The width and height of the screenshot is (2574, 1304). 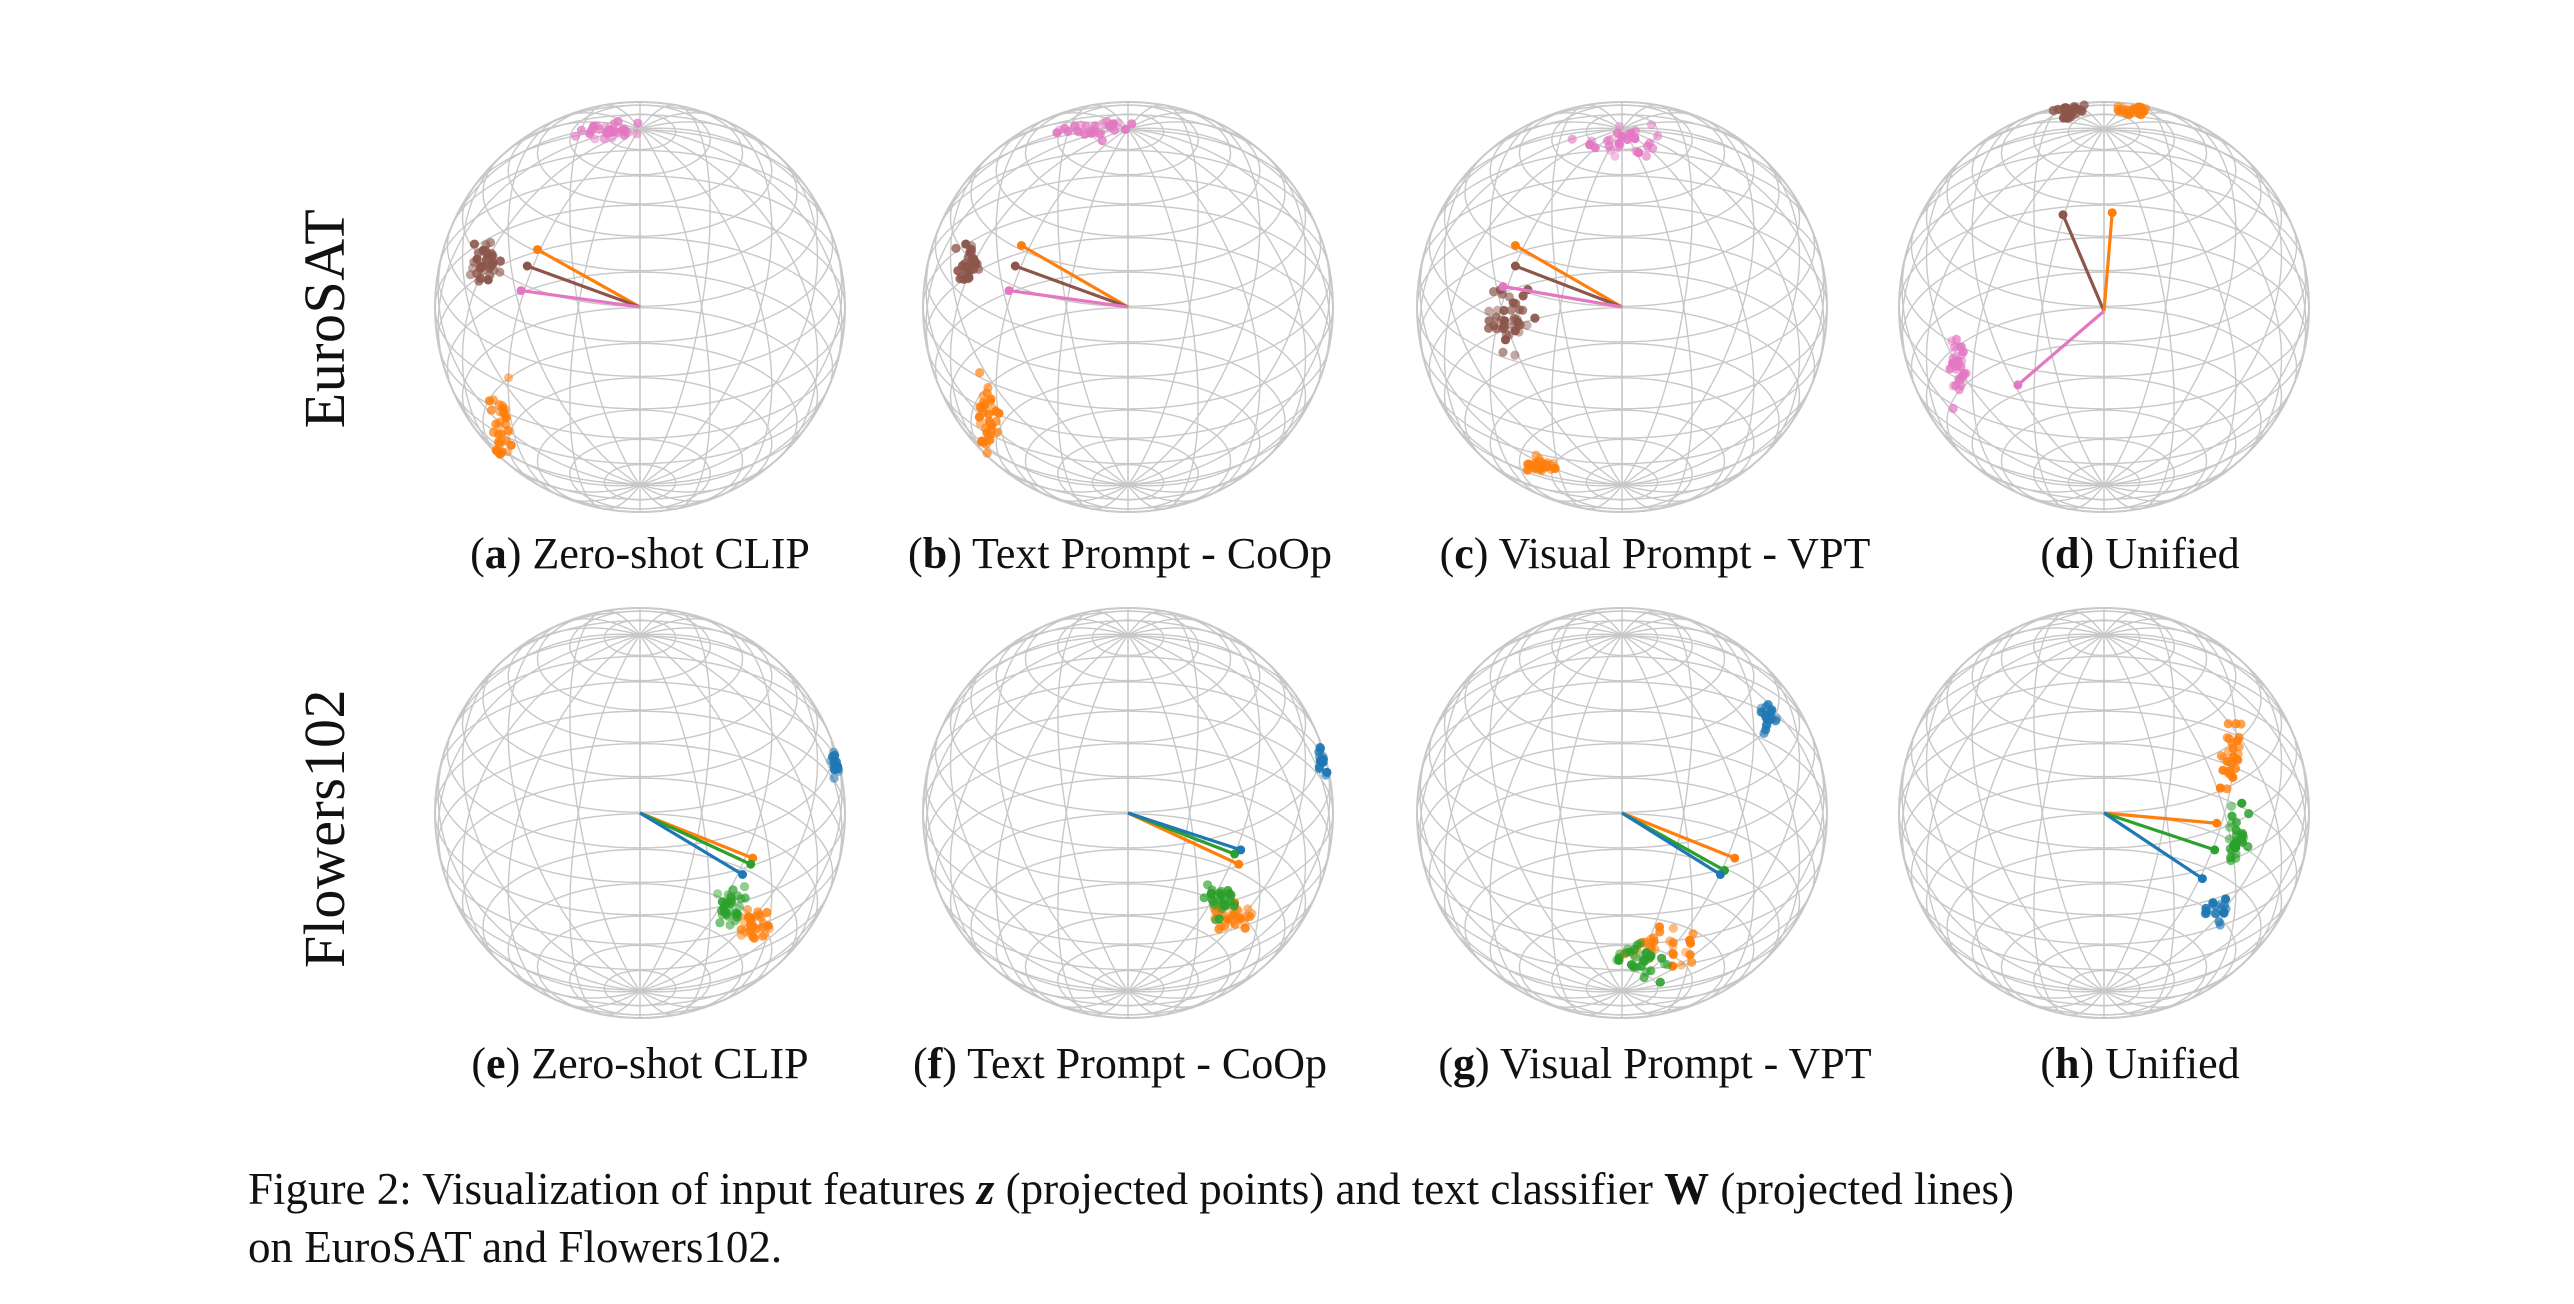 What do you see at coordinates (2104, 306) in the screenshot?
I see `sphere-d` at bounding box center [2104, 306].